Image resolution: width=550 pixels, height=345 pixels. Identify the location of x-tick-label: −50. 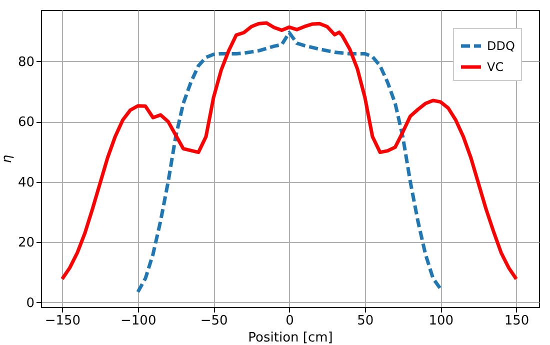
(214, 321).